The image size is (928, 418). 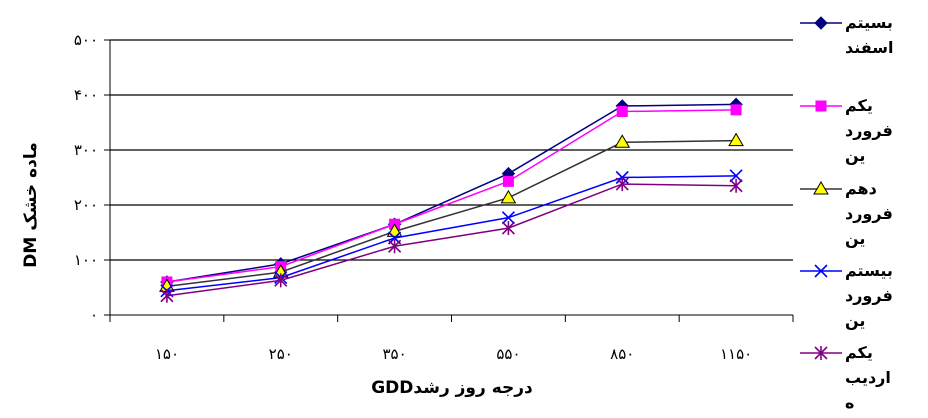 I want to click on x-tick-label: ۵۵۰, so click(x=508, y=354).